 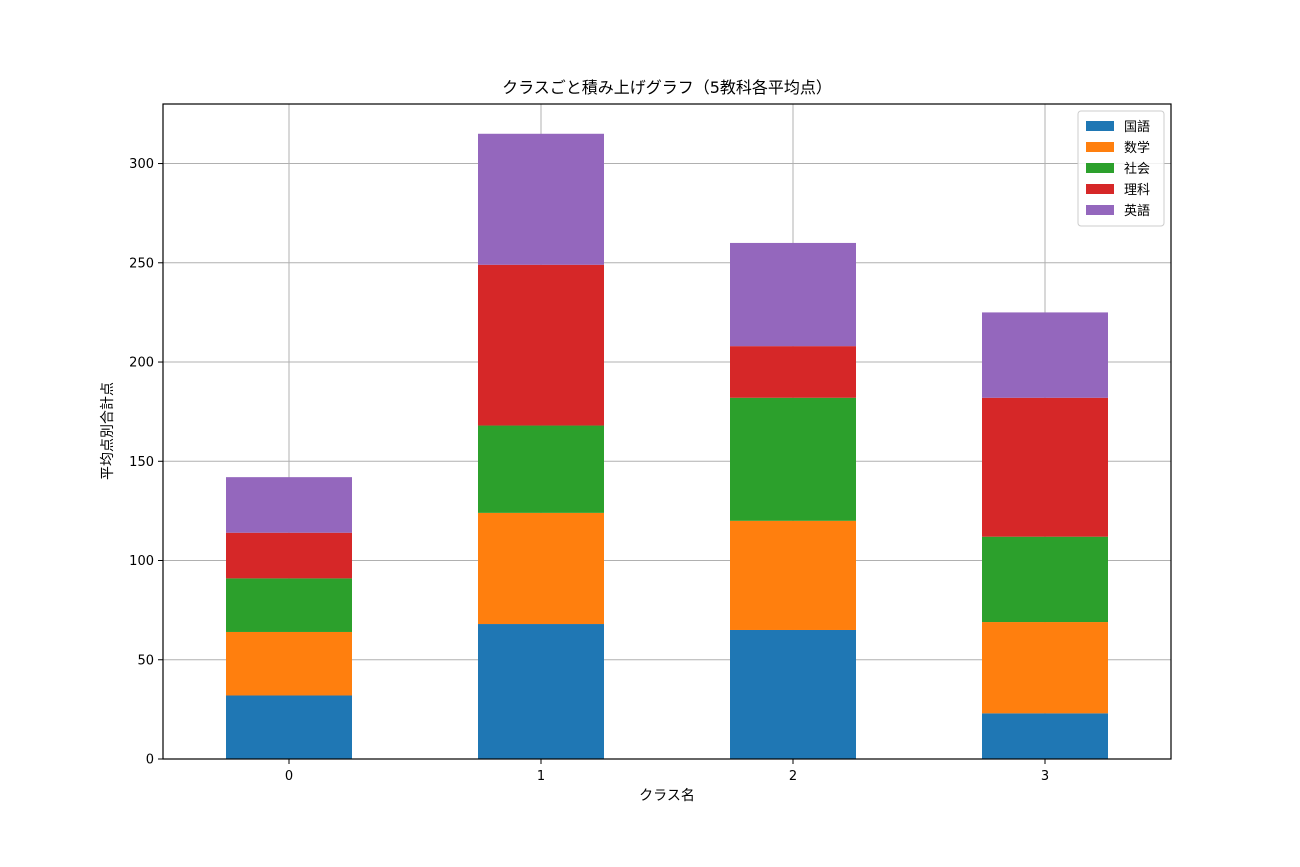 I want to click on x-tick-label: 0, so click(x=289, y=776).